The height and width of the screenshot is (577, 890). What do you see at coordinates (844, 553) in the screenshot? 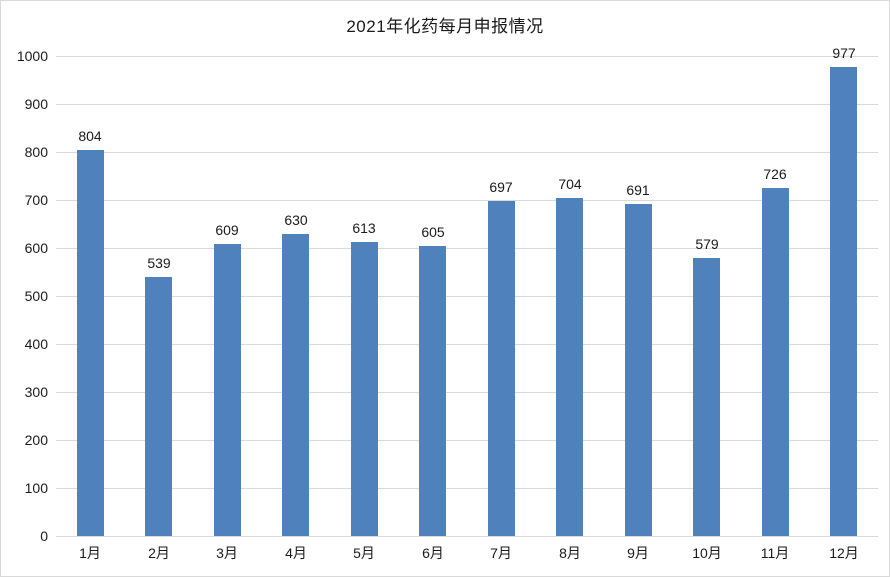
I see `x-axis-tick-label: 12月` at bounding box center [844, 553].